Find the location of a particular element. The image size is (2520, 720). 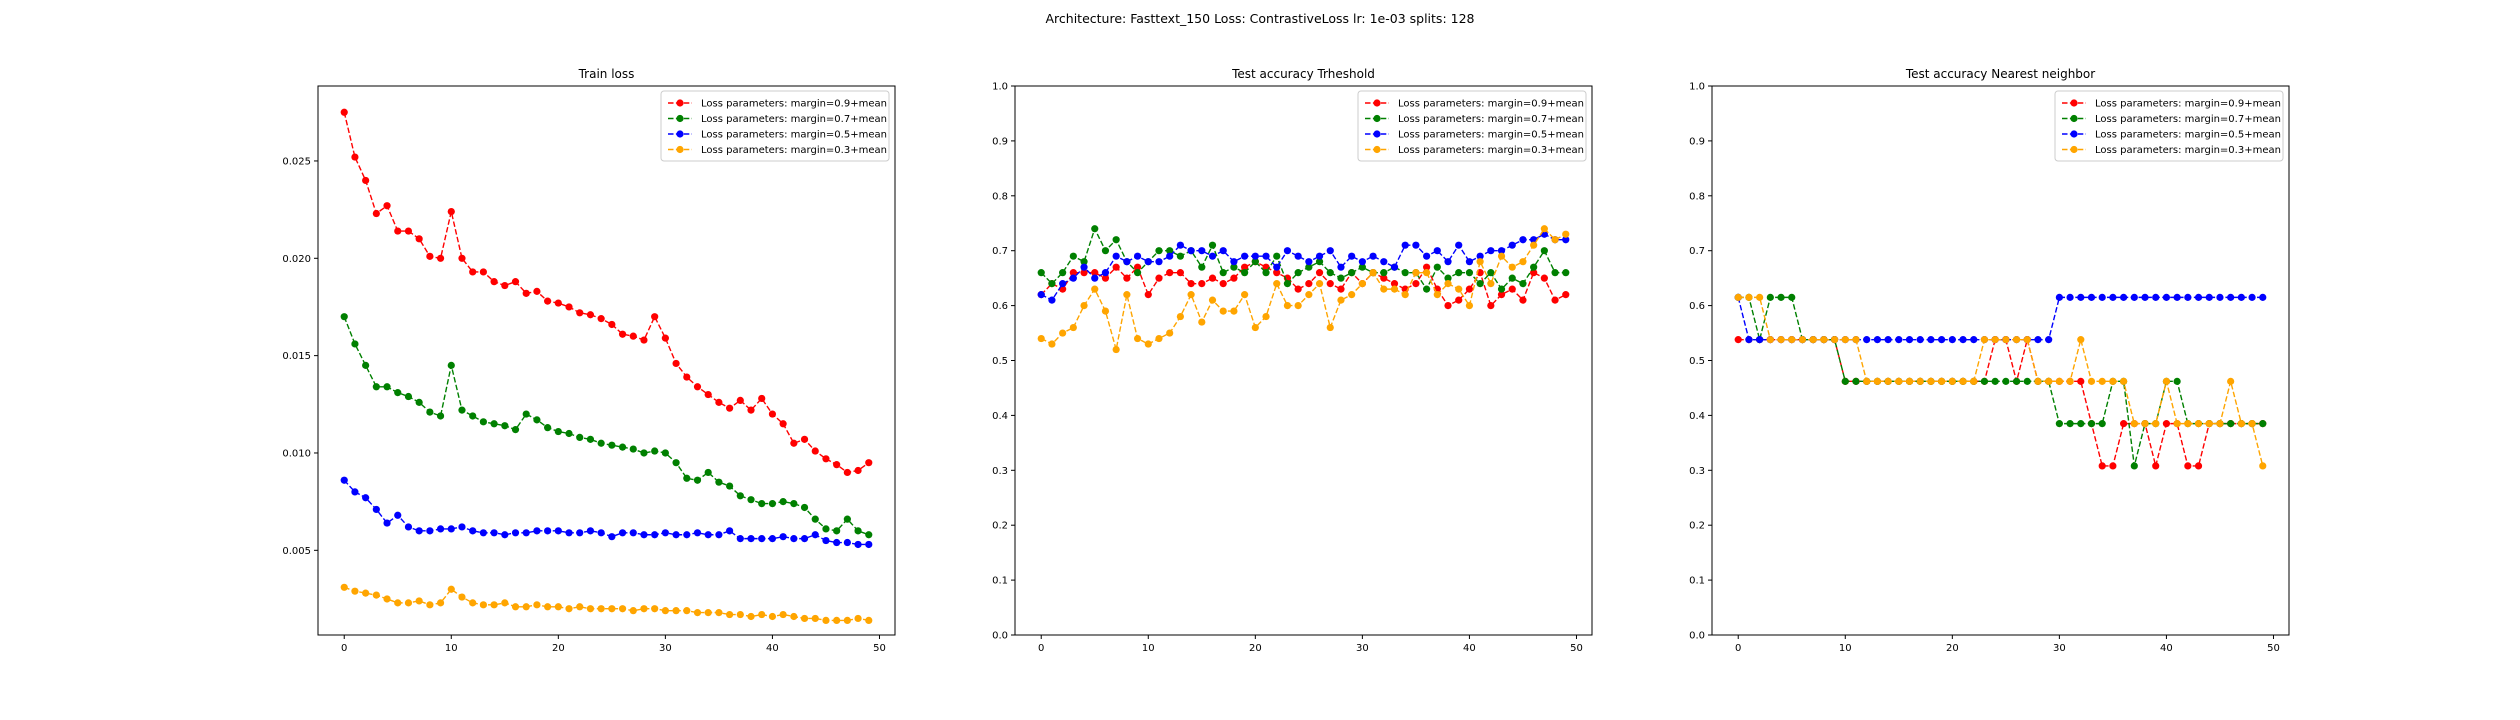

x-tick-label: 50 is located at coordinates (1576, 648).